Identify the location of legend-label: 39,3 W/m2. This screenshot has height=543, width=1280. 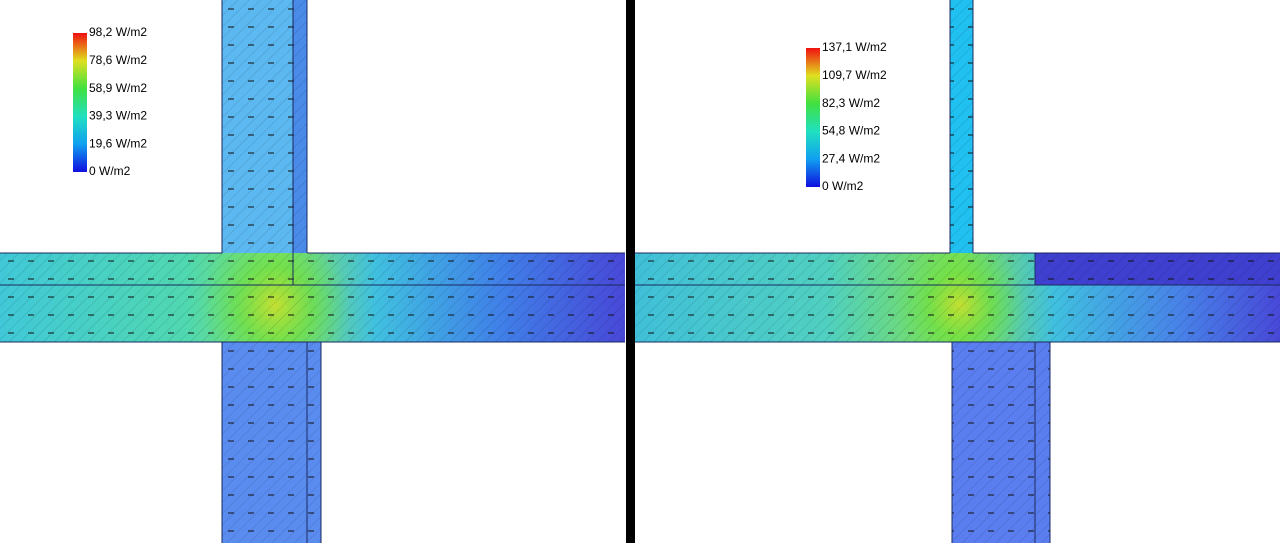
(118, 116).